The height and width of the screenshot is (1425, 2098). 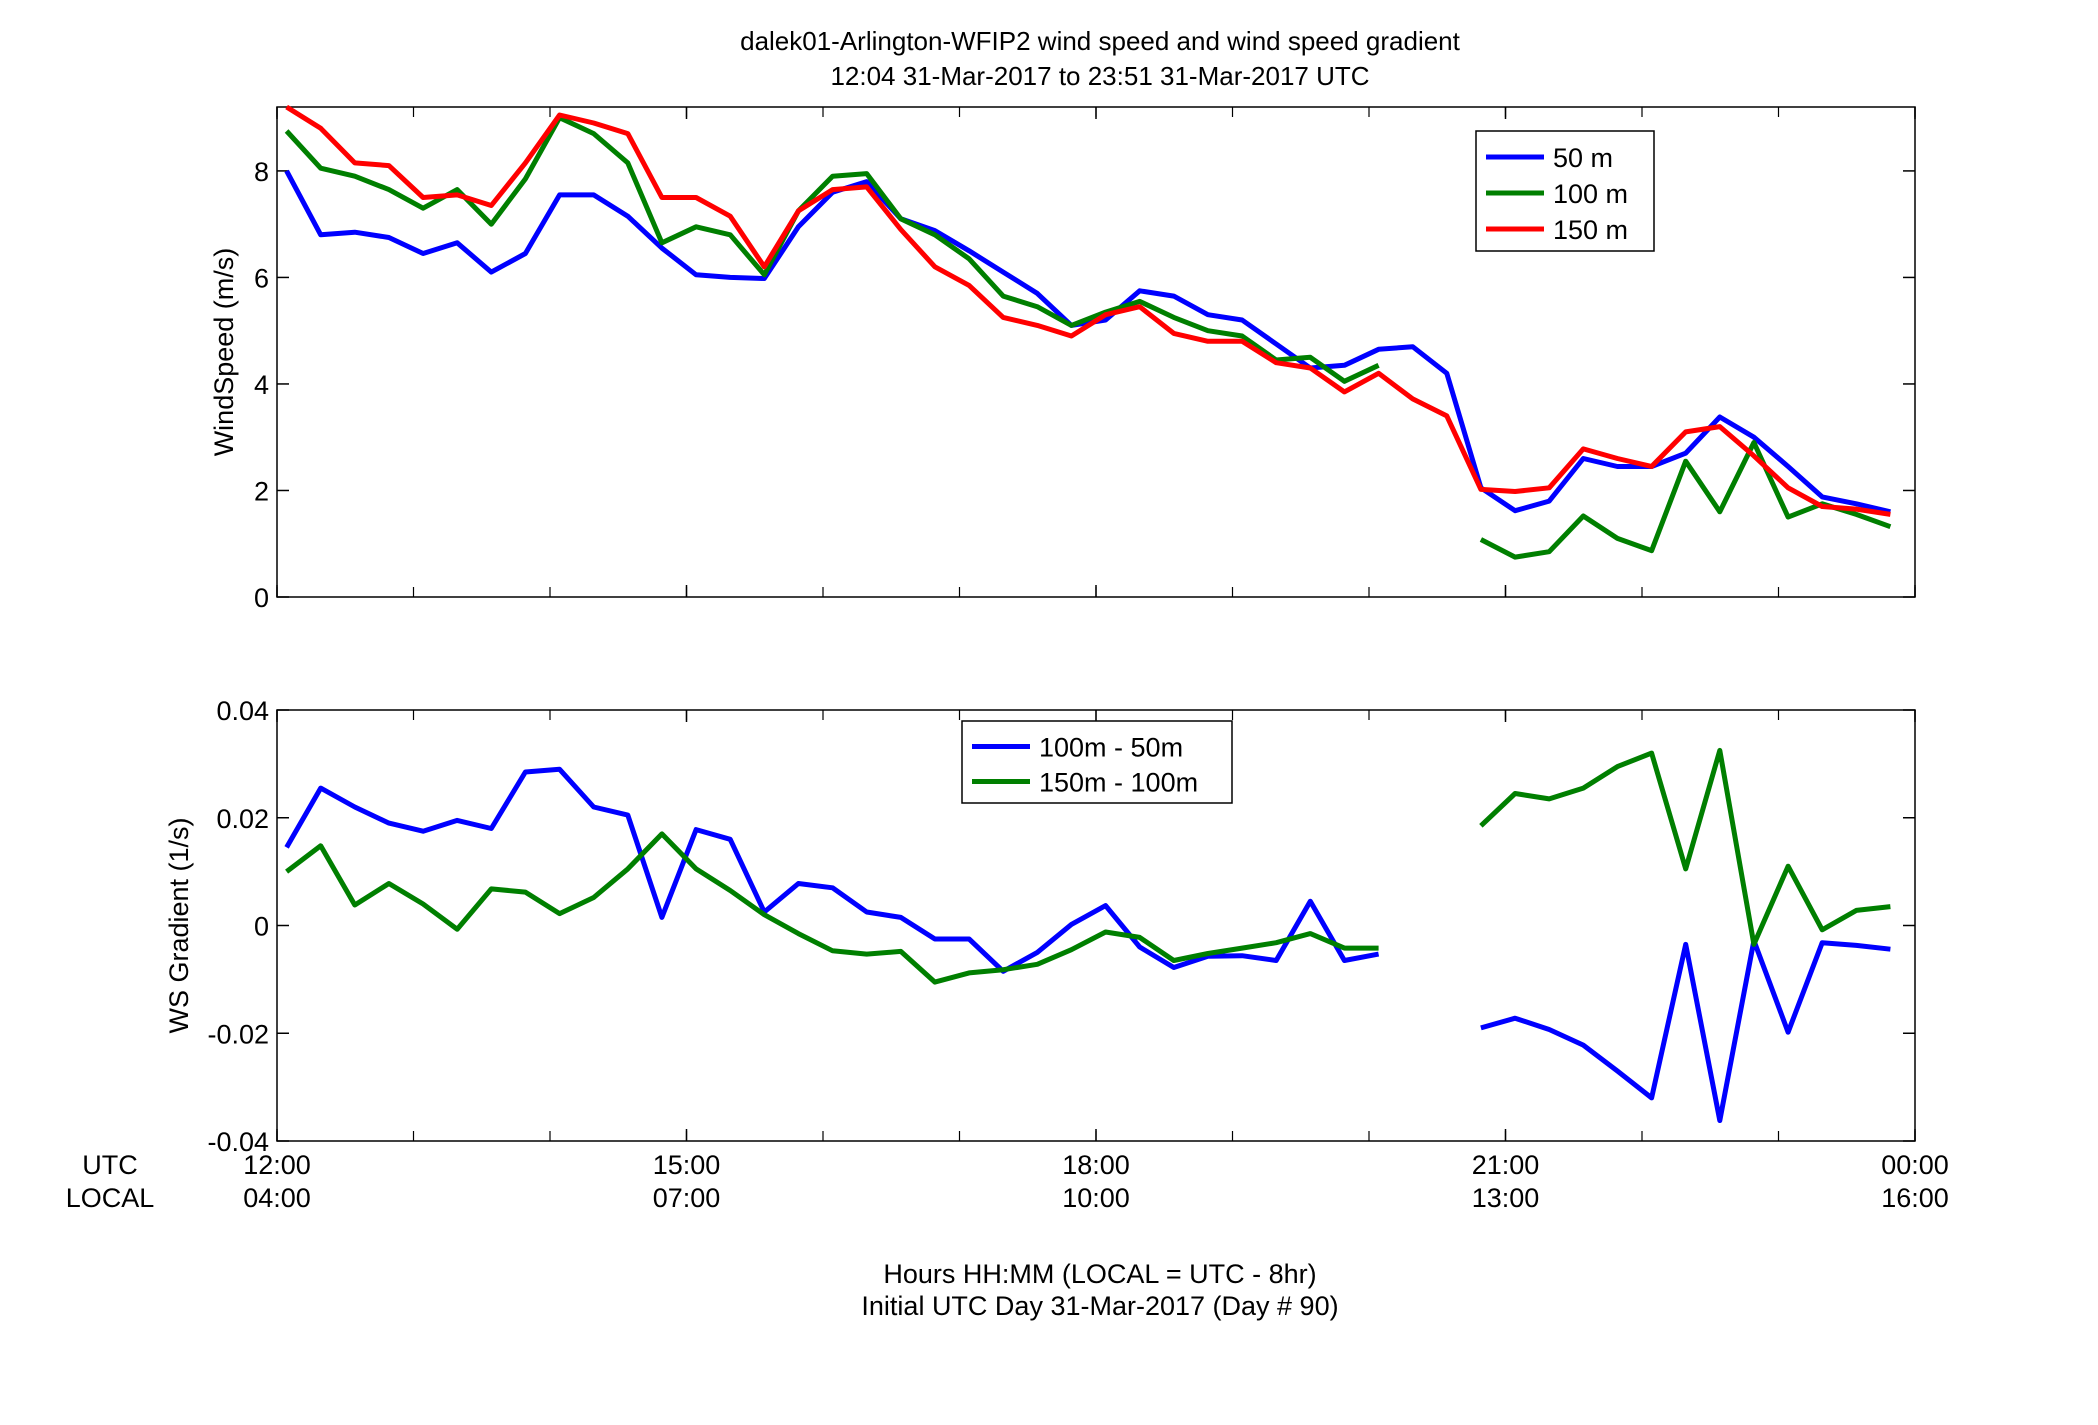 What do you see at coordinates (261, 172) in the screenshot?
I see `y-tick-label: 8` at bounding box center [261, 172].